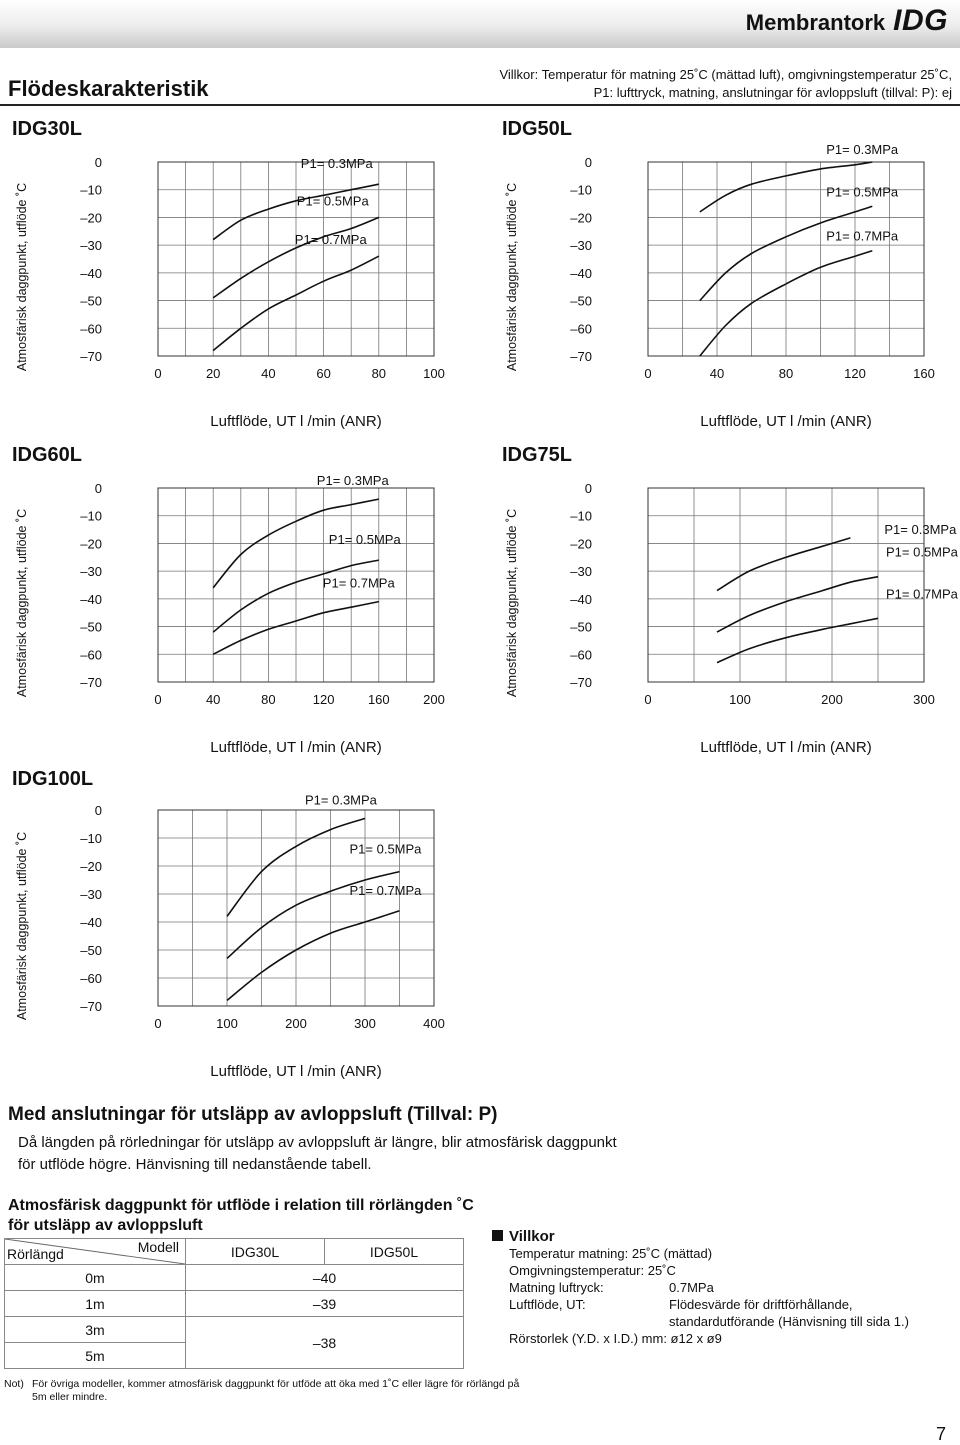 The height and width of the screenshot is (1445, 960). Describe the element at coordinates (324, 1303) in the screenshot. I see `row-value: –39` at that location.